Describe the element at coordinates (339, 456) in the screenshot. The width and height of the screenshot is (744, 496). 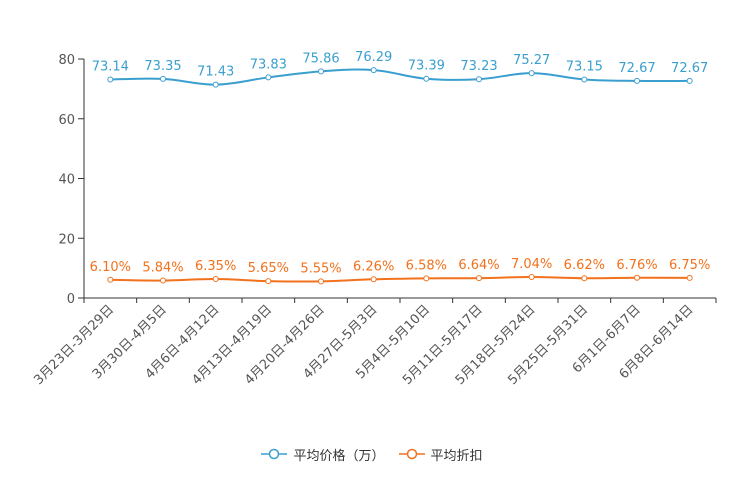
I see `legend-label: 平均价格（万）` at that location.